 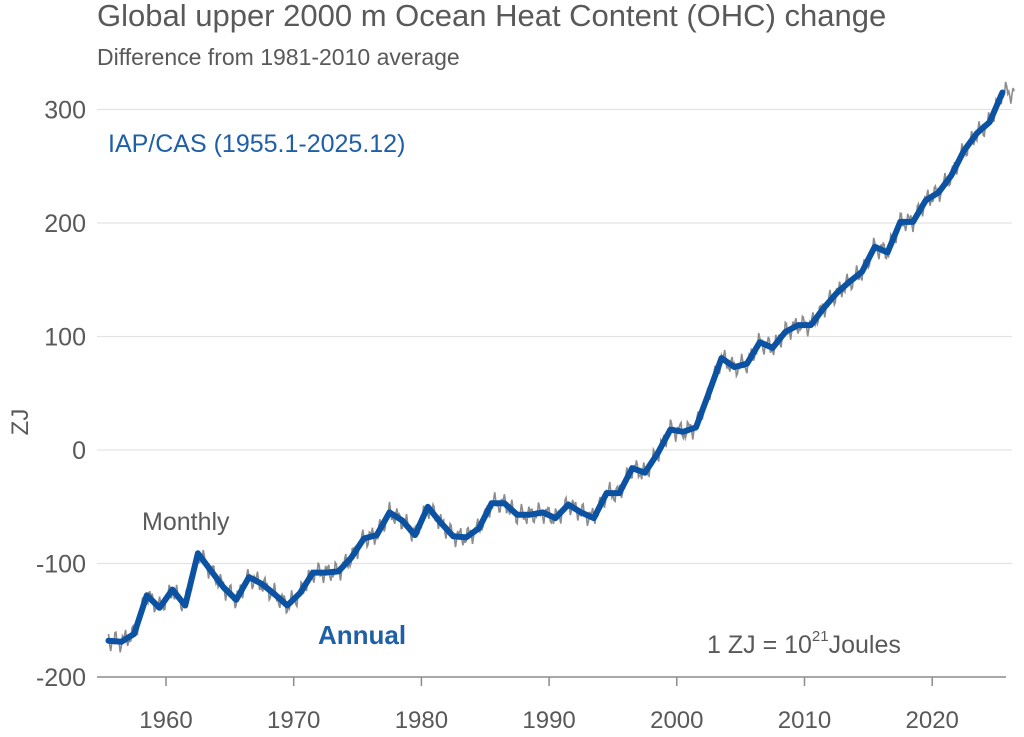 What do you see at coordinates (79, 451) in the screenshot?
I see `y-tick-label: 0` at bounding box center [79, 451].